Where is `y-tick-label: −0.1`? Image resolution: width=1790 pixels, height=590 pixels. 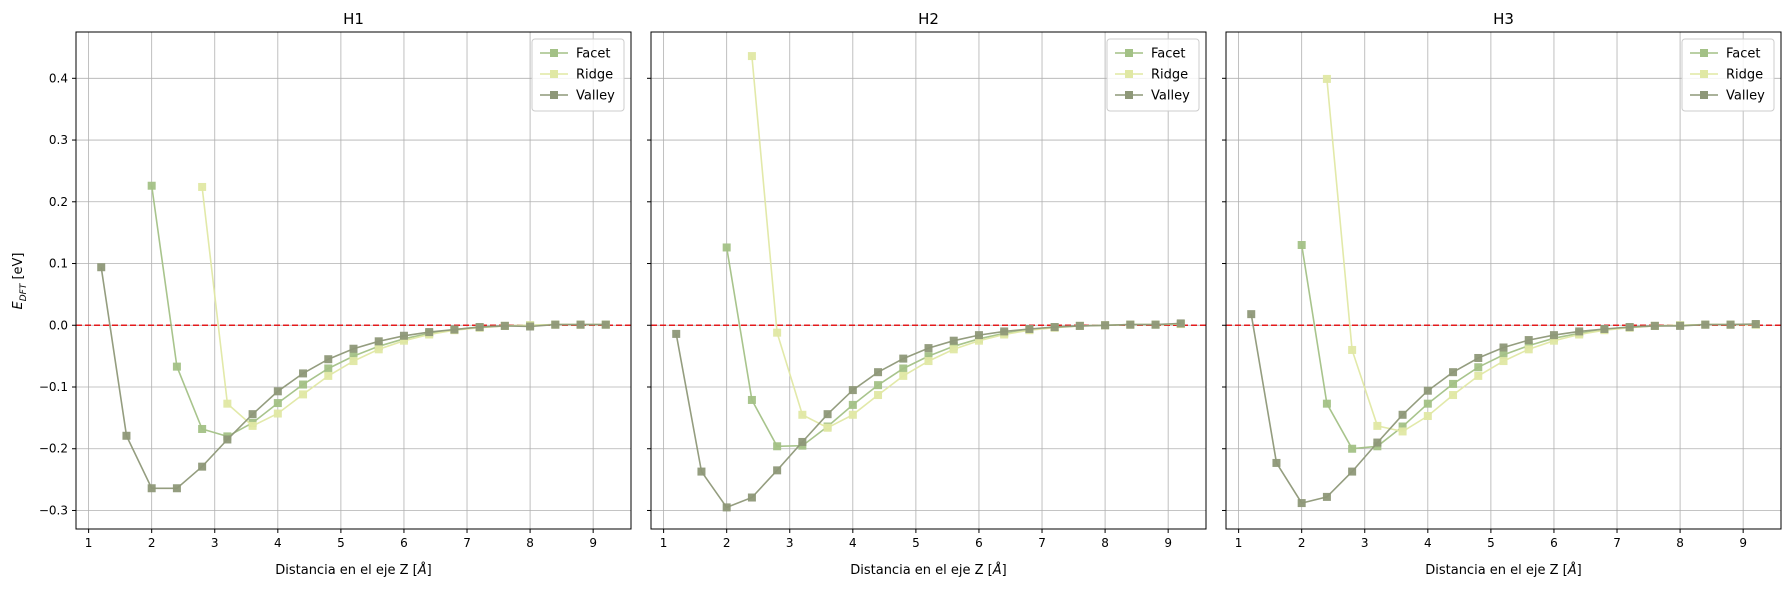 y-tick-label: −0.1 is located at coordinates (53, 387).